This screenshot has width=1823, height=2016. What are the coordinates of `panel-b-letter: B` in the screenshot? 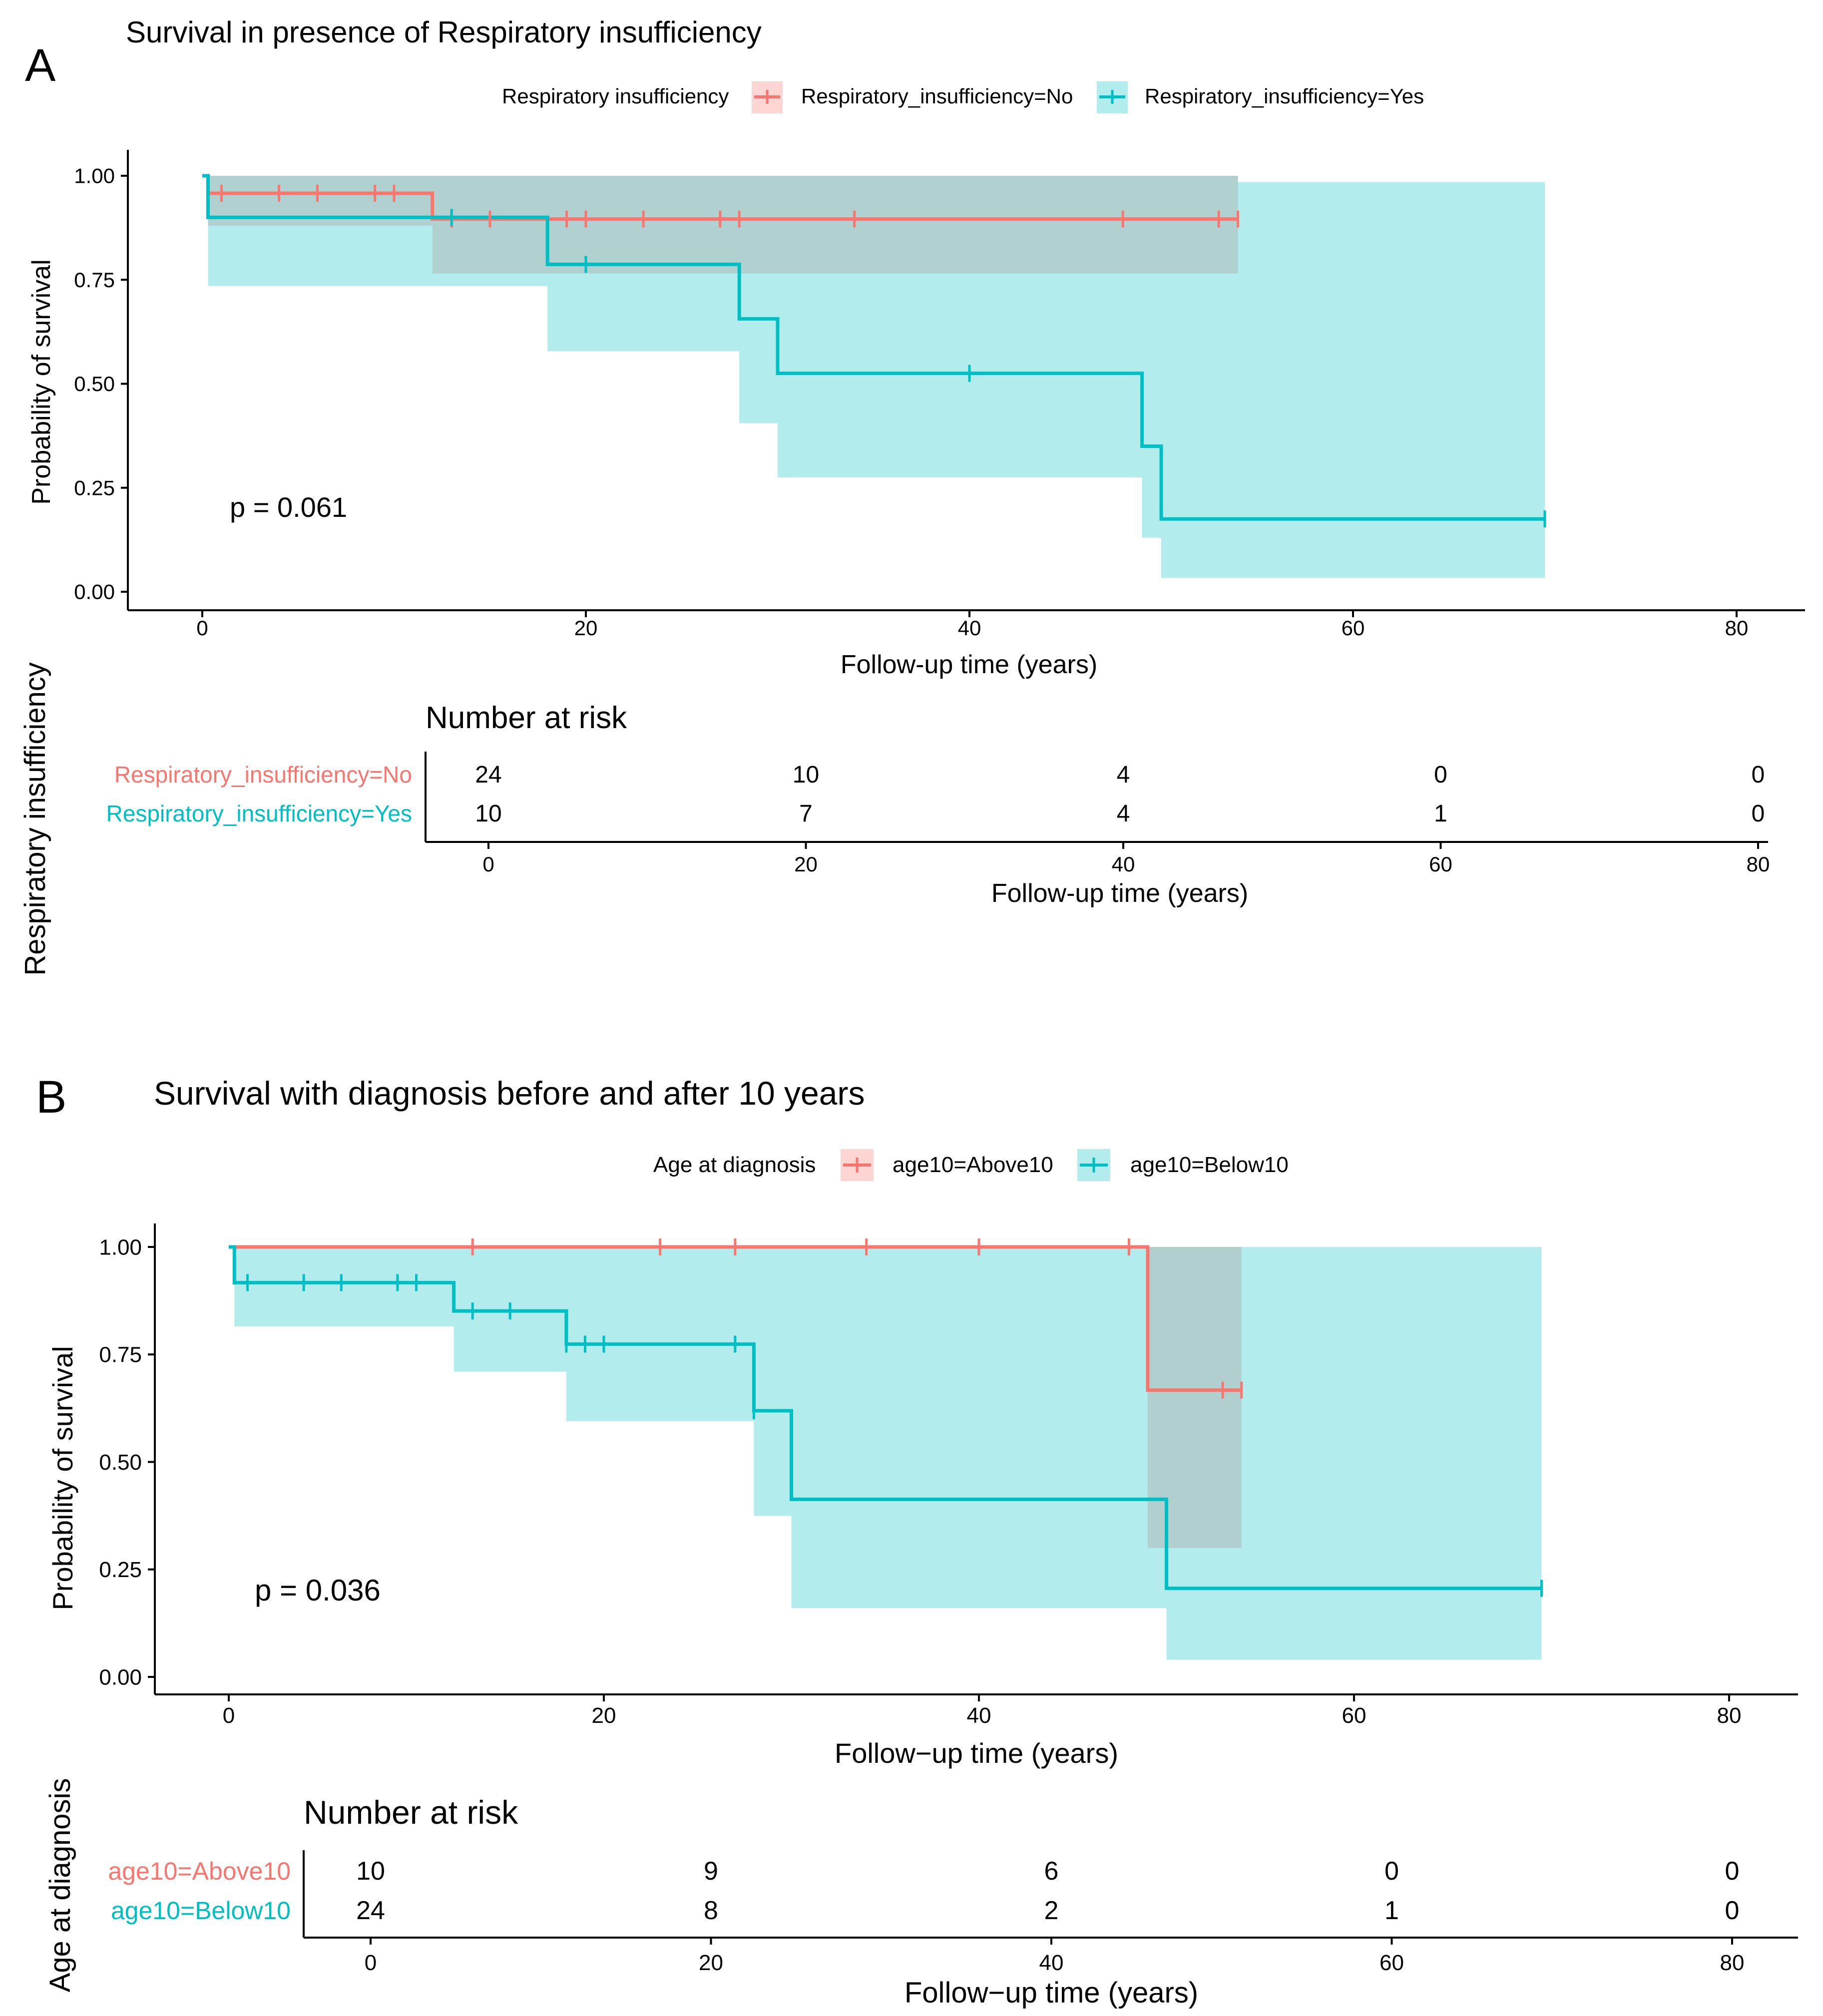 It's located at (51, 1097).